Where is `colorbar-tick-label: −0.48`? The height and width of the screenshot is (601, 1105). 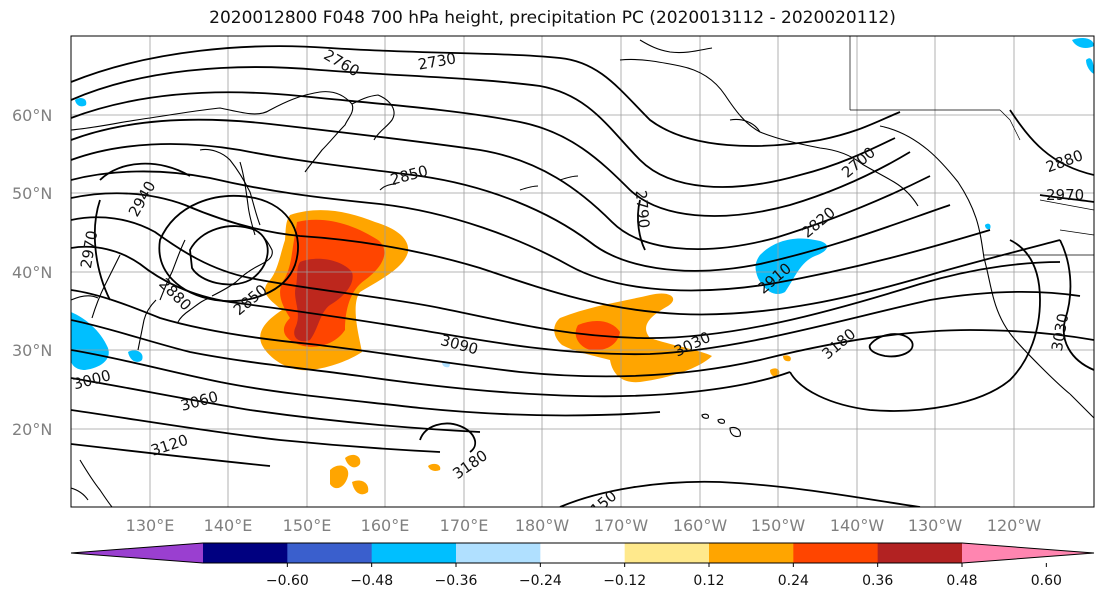
colorbar-tick-label: −0.48 is located at coordinates (371, 581).